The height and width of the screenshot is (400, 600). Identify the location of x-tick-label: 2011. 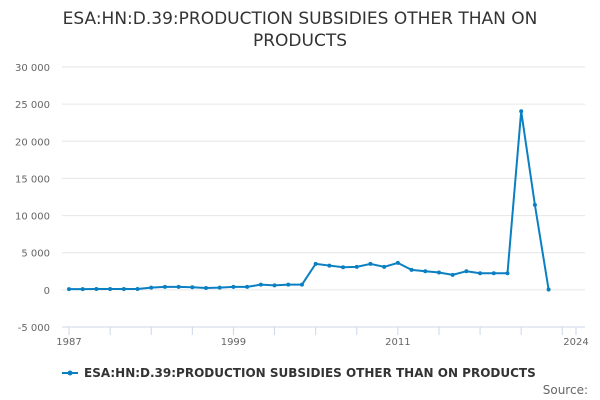
(397, 342).